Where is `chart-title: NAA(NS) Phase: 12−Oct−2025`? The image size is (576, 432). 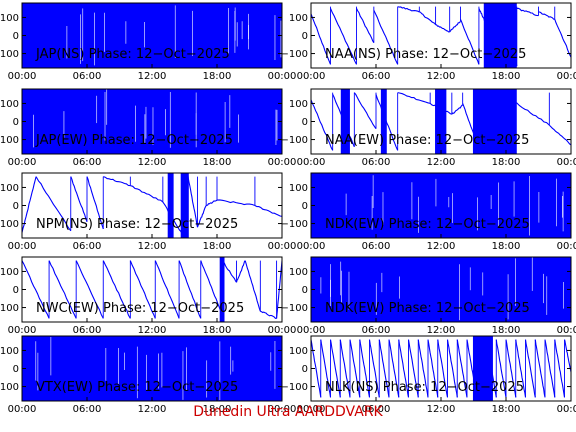
chart-title: NAA(NS) Phase: 12−Oct−2025 is located at coordinates (425, 54).